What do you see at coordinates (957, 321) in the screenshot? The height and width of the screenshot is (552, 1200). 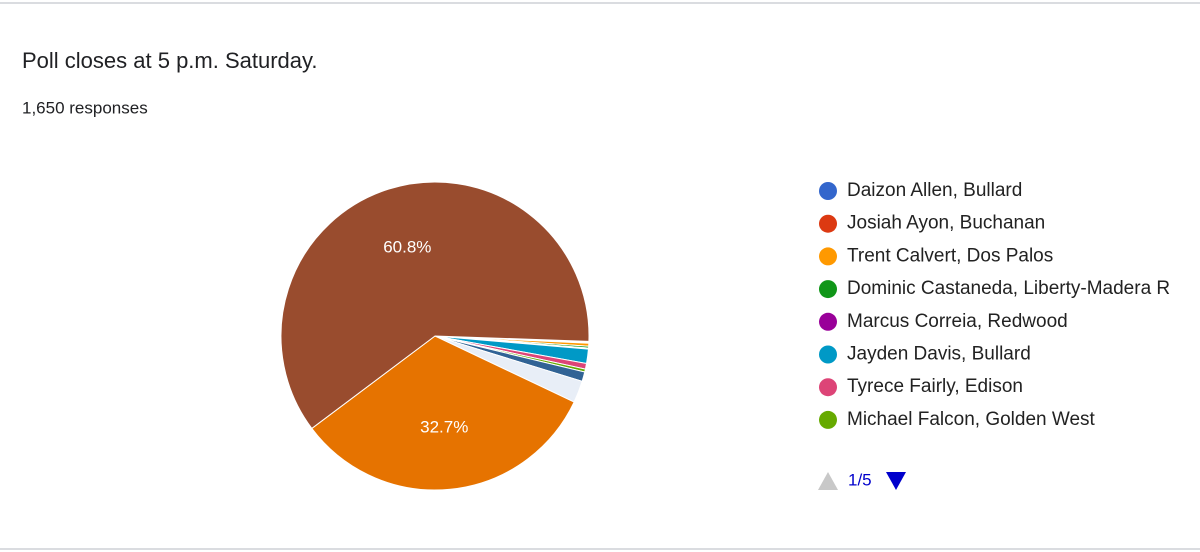 I see `legend-label: Marcus Correia, Redwood` at bounding box center [957, 321].